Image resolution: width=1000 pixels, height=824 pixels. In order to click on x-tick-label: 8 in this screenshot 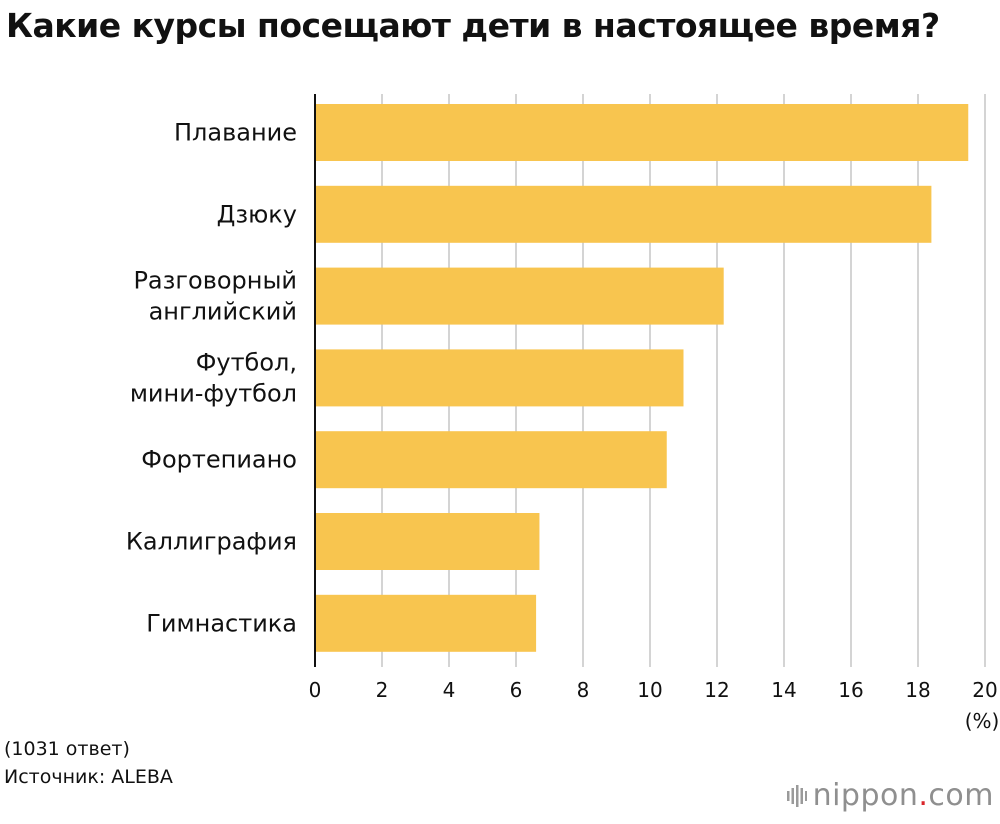, I will do `click(583, 690)`.